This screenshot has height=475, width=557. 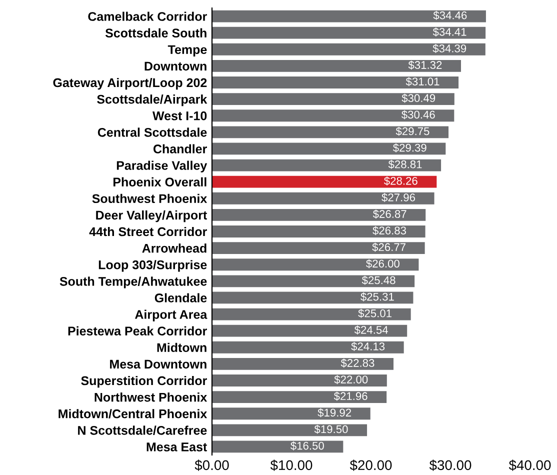 I want to click on data-label: $34.46, so click(x=450, y=15).